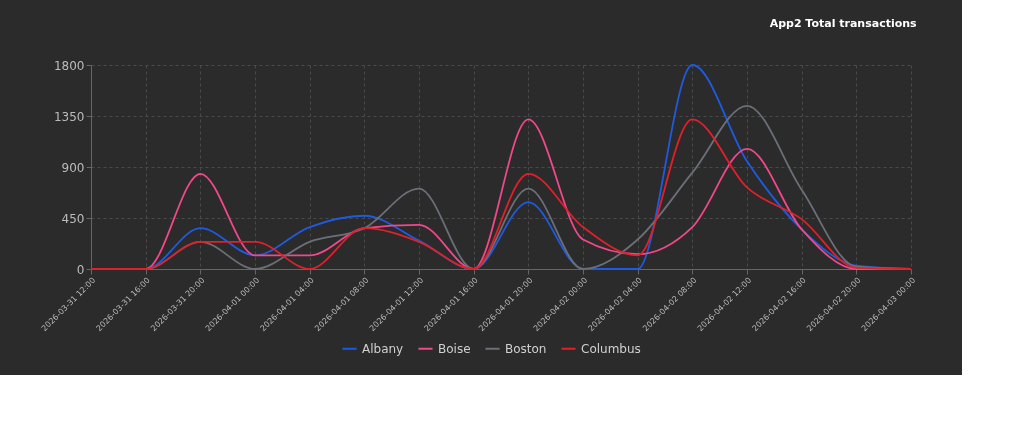  What do you see at coordinates (454, 348) in the screenshot?
I see `legend-label: Boise` at bounding box center [454, 348].